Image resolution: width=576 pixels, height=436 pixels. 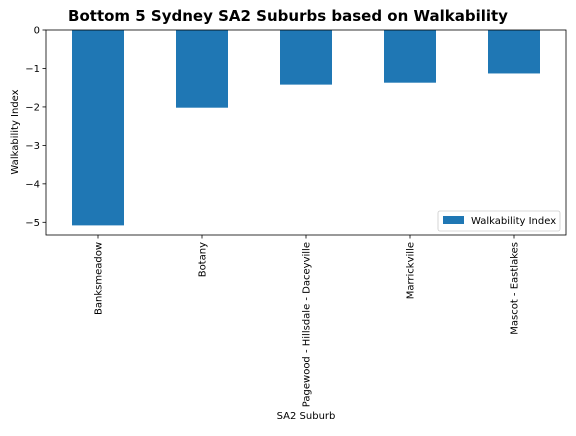 I want to click on y-tick-label: −2, so click(x=32, y=107).